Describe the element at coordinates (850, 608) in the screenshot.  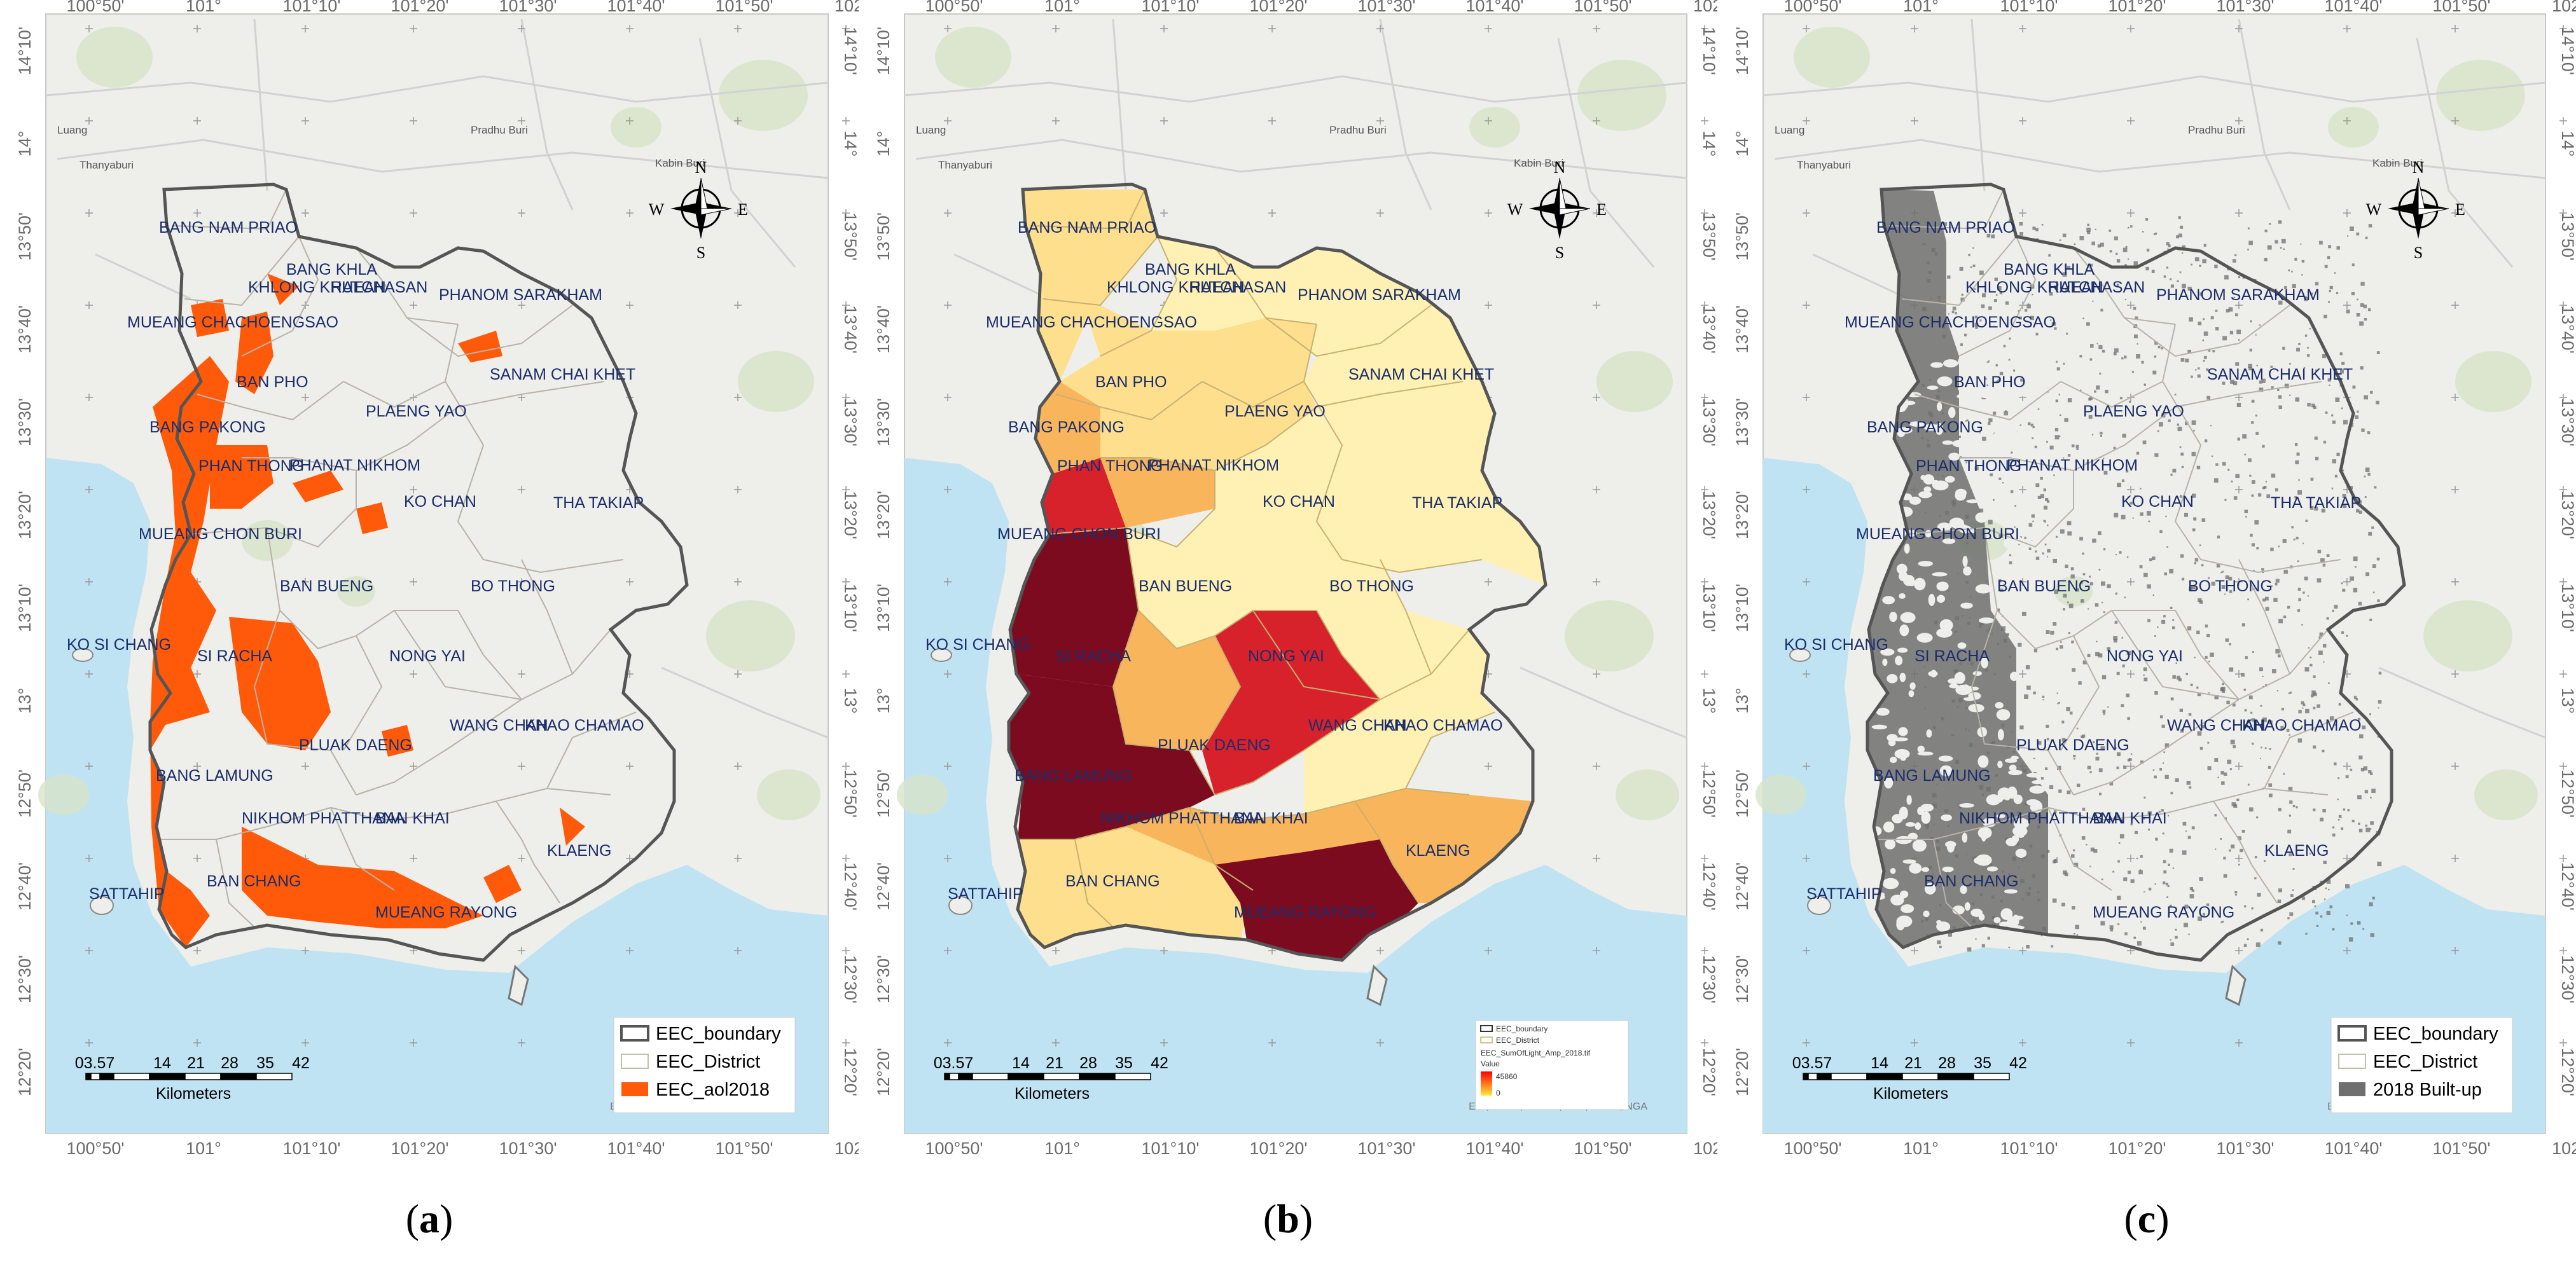
I see `lat-tick-label-right: 13°10'` at that location.